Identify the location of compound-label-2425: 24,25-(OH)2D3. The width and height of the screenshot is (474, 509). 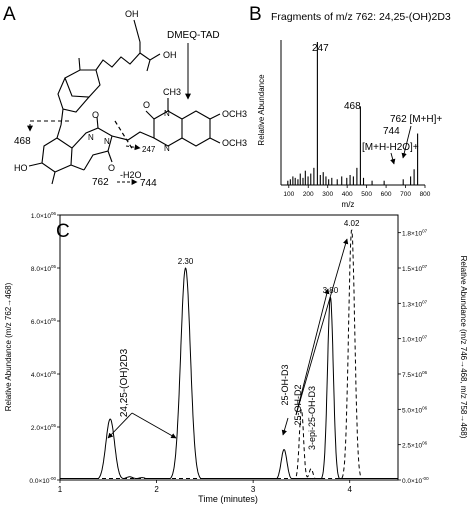
(124, 382).